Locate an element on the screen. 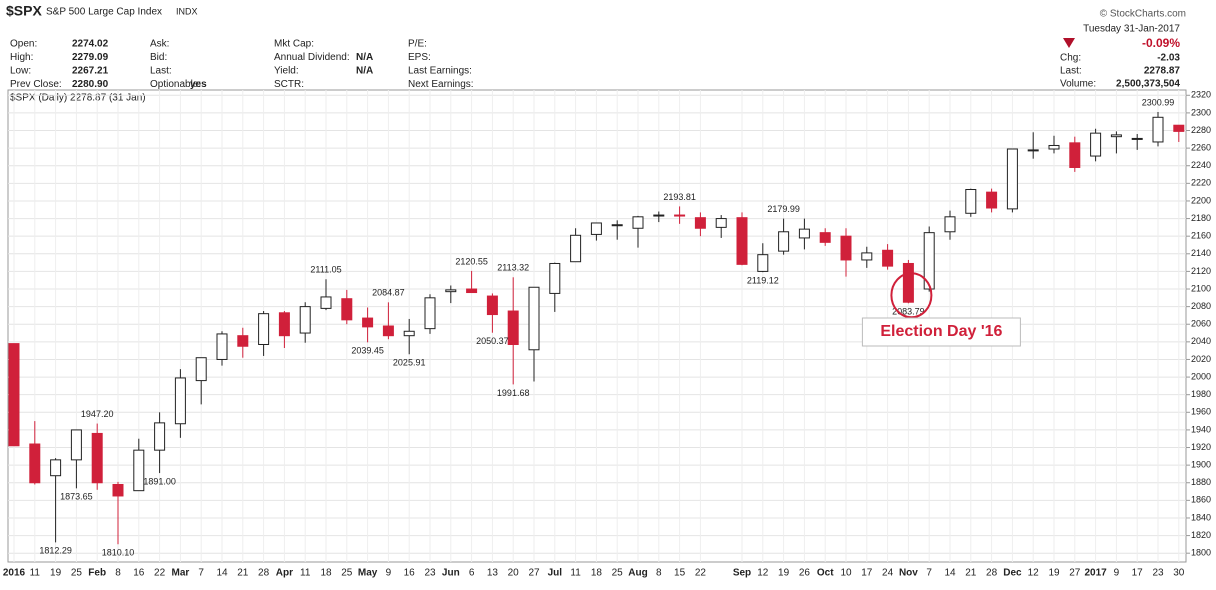  price-annotation: 1991.68 is located at coordinates (513, 393).